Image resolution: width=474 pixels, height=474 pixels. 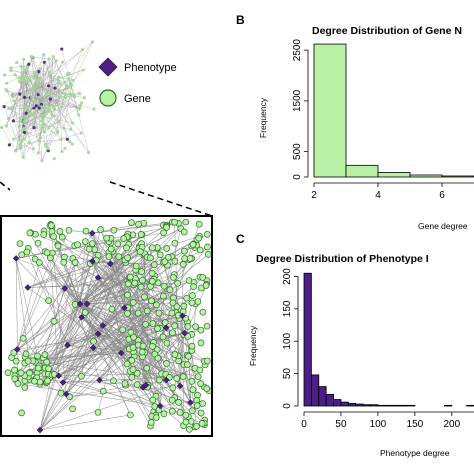 I want to click on hist-c-y-tick-label: 0, so click(x=287, y=406).